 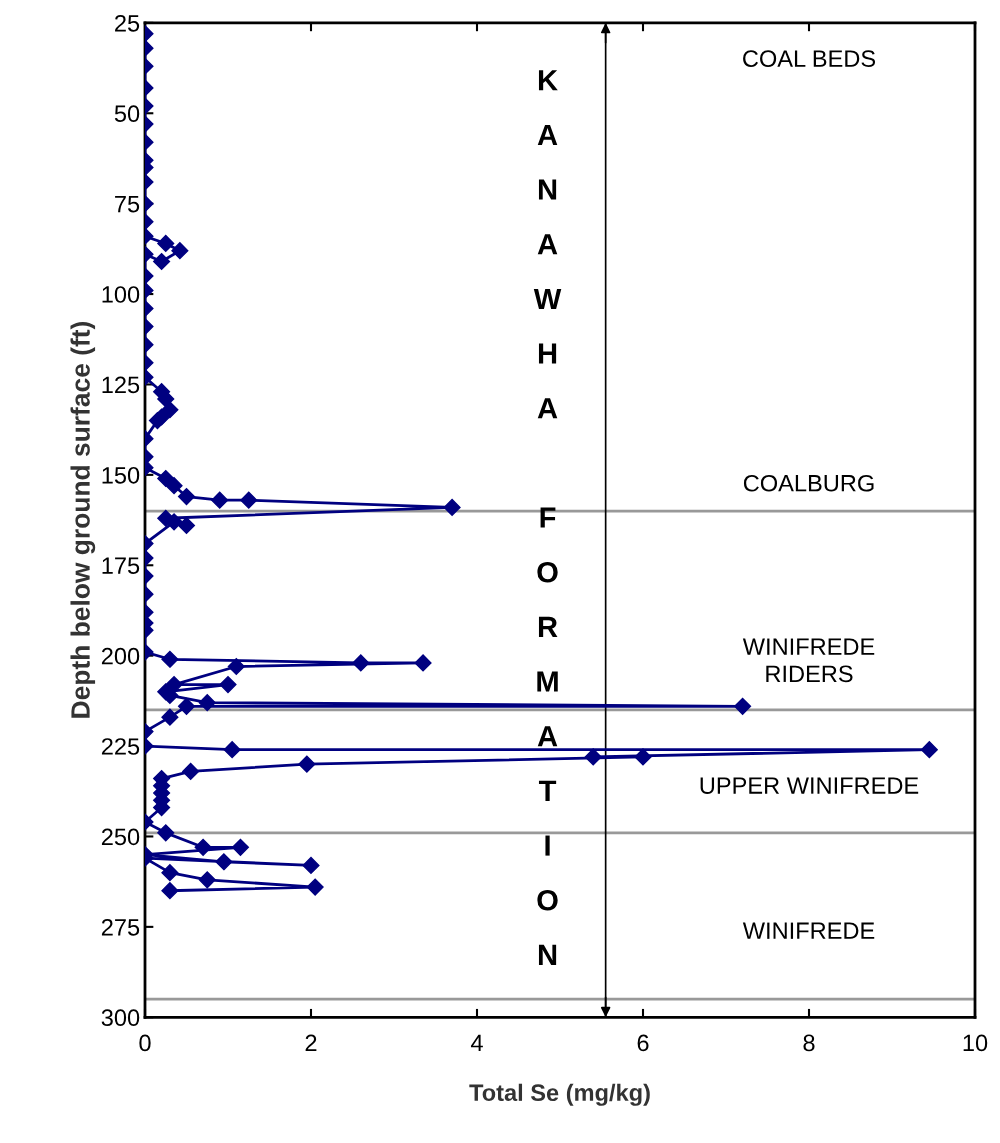 I want to click on y-tick-label: 275, so click(x=120, y=927).